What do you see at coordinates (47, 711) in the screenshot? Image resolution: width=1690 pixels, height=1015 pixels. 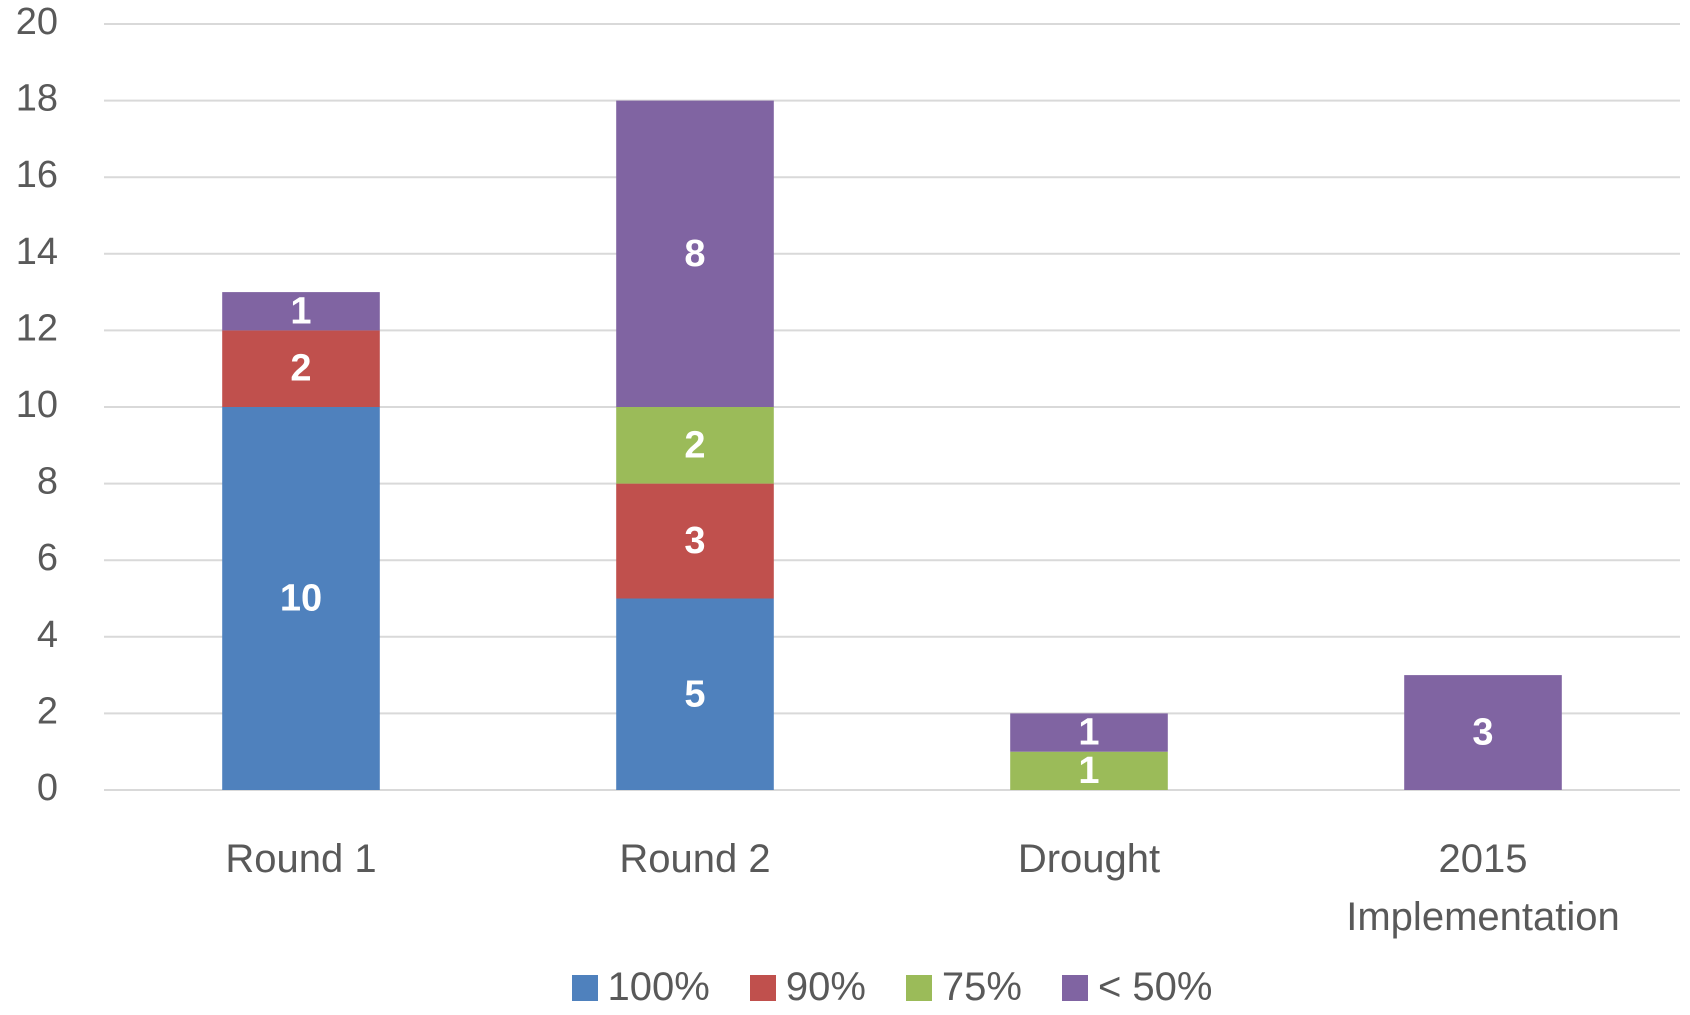 I see `y-tick-label: 2` at bounding box center [47, 711].